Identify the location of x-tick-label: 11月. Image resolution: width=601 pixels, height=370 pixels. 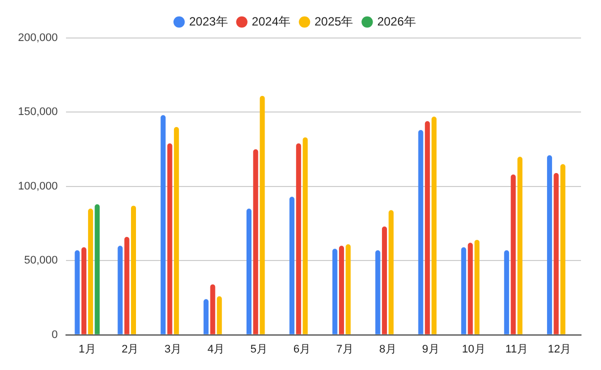
(516, 349).